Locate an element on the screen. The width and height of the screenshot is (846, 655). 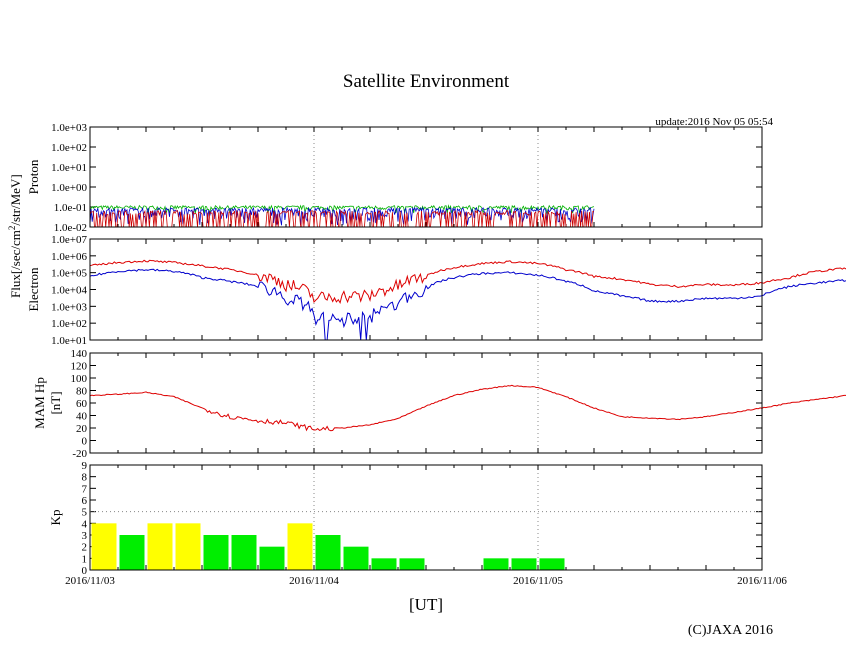
y-tick-label: 8 is located at coordinates (85, 478).